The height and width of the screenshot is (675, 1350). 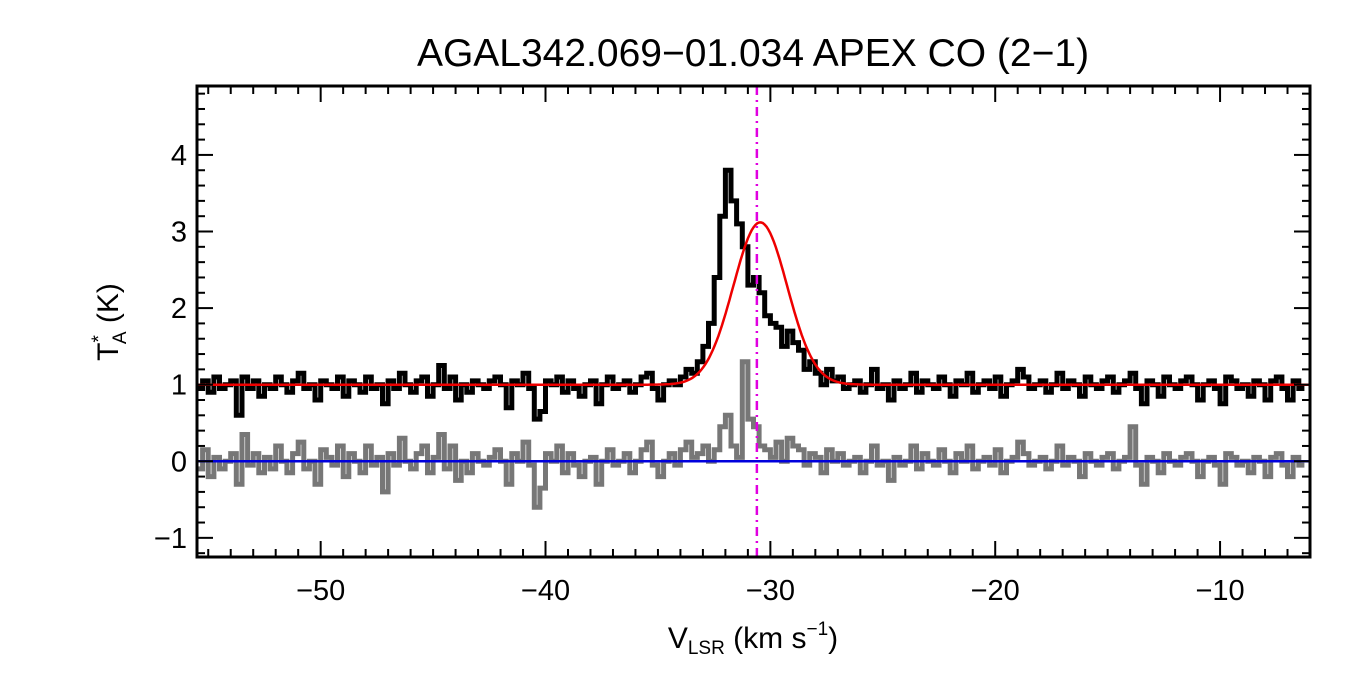 What do you see at coordinates (99, 339) in the screenshot?
I see `y-label-sup: *` at bounding box center [99, 339].